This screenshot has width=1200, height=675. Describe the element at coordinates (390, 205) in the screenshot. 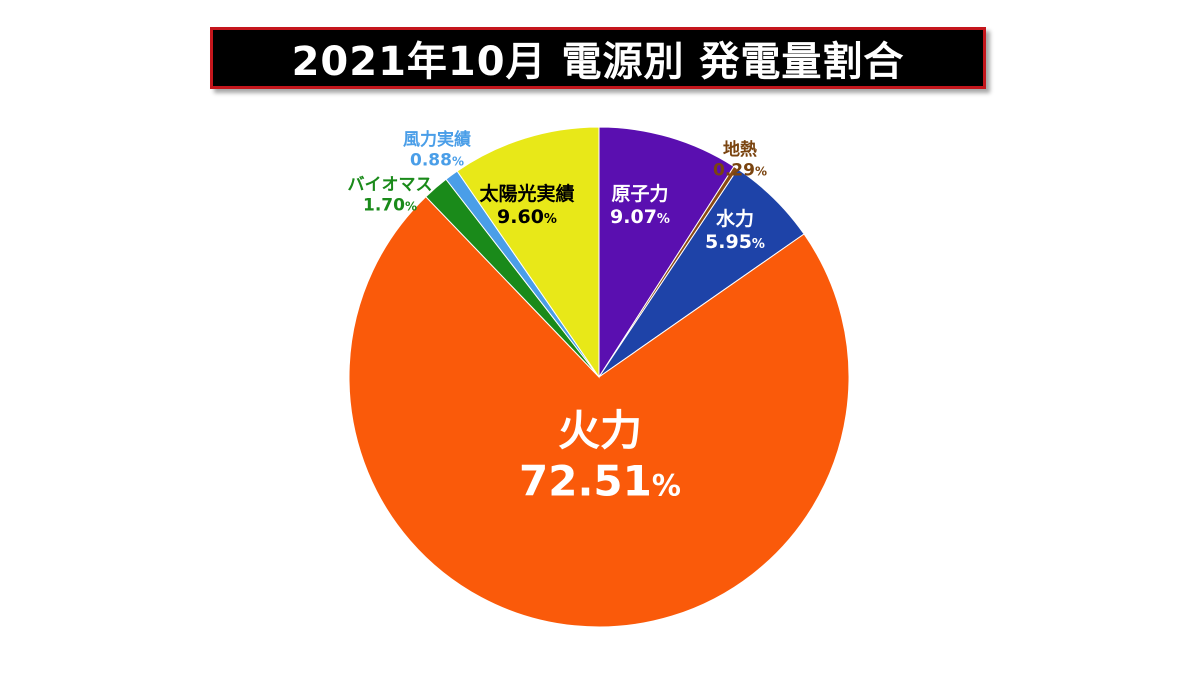

I see `slice-value-label: 1.70%` at that location.